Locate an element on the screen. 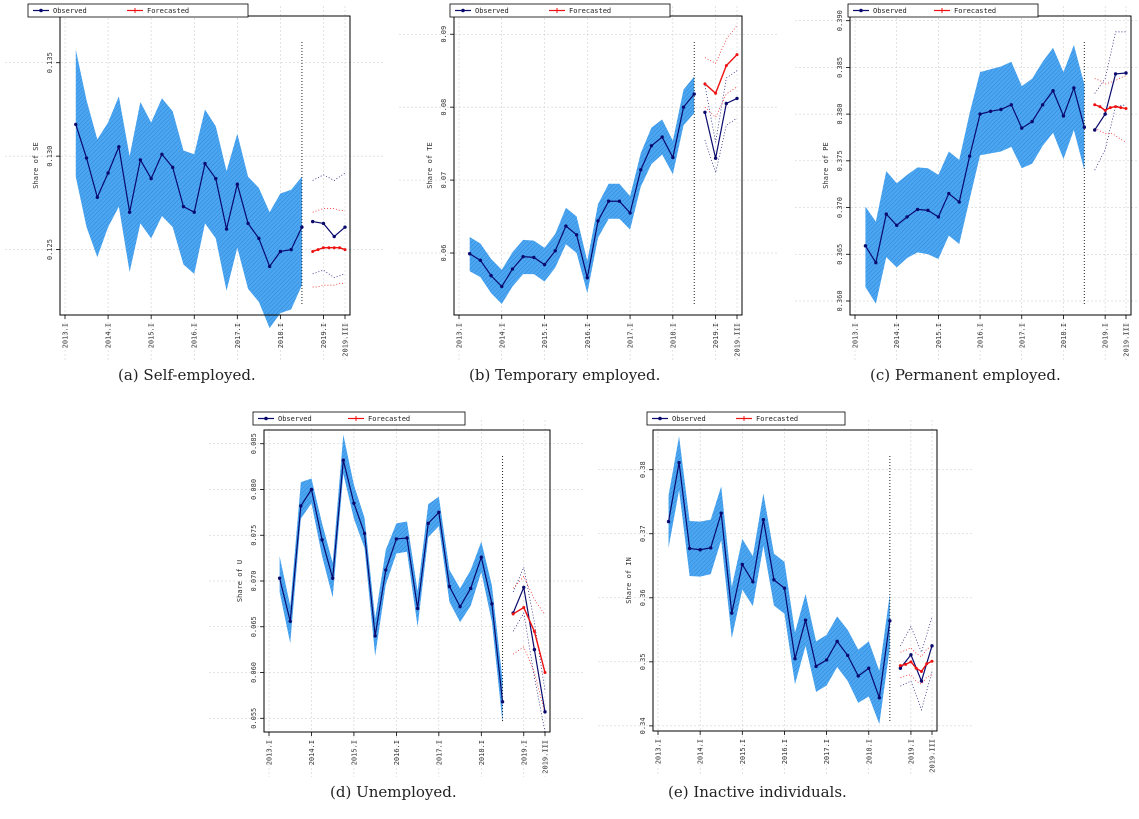  y-tick-label: 0.085 is located at coordinates (254, 443).